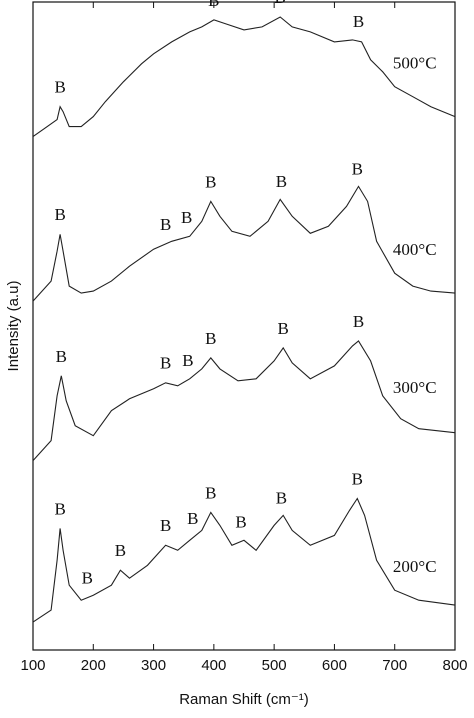  What do you see at coordinates (415, 387) in the screenshot?
I see `series-label: 300°C` at bounding box center [415, 387].